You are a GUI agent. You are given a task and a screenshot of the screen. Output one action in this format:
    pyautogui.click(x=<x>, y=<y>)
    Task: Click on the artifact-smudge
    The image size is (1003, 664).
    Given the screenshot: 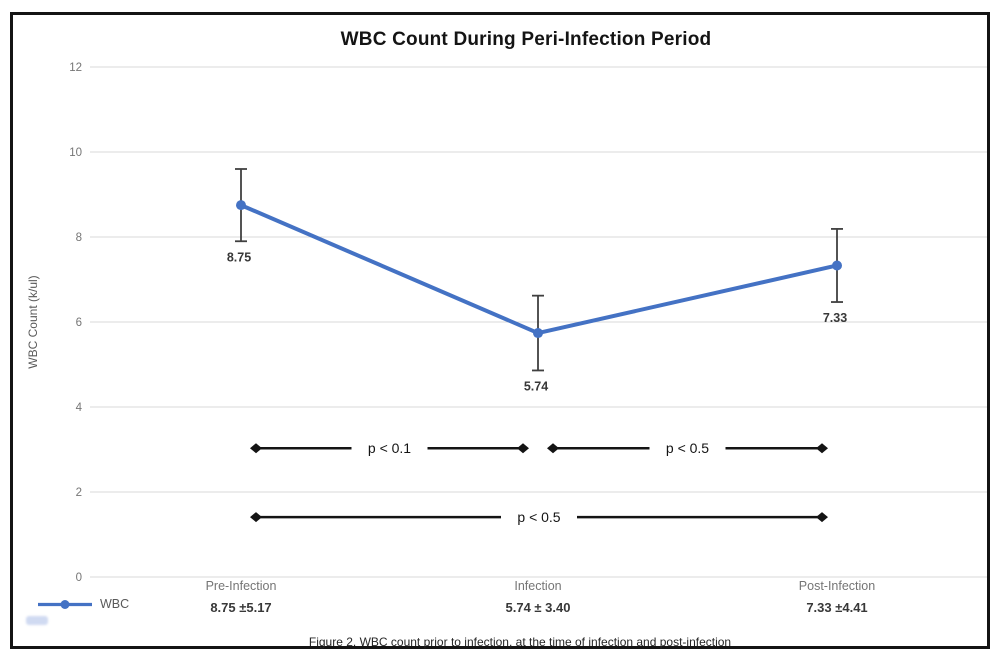 What is the action you would take?
    pyautogui.click(x=37, y=620)
    